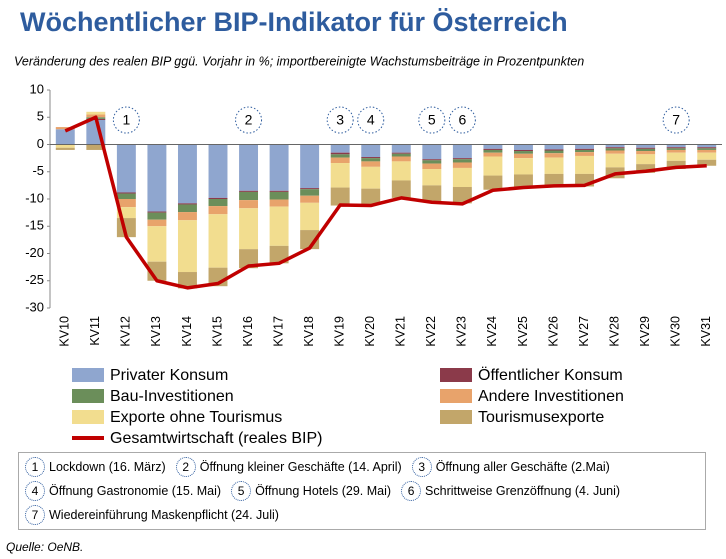  Describe the element at coordinates (107, 467) in the screenshot. I see `note-text: Lockdown (16. März)` at that location.